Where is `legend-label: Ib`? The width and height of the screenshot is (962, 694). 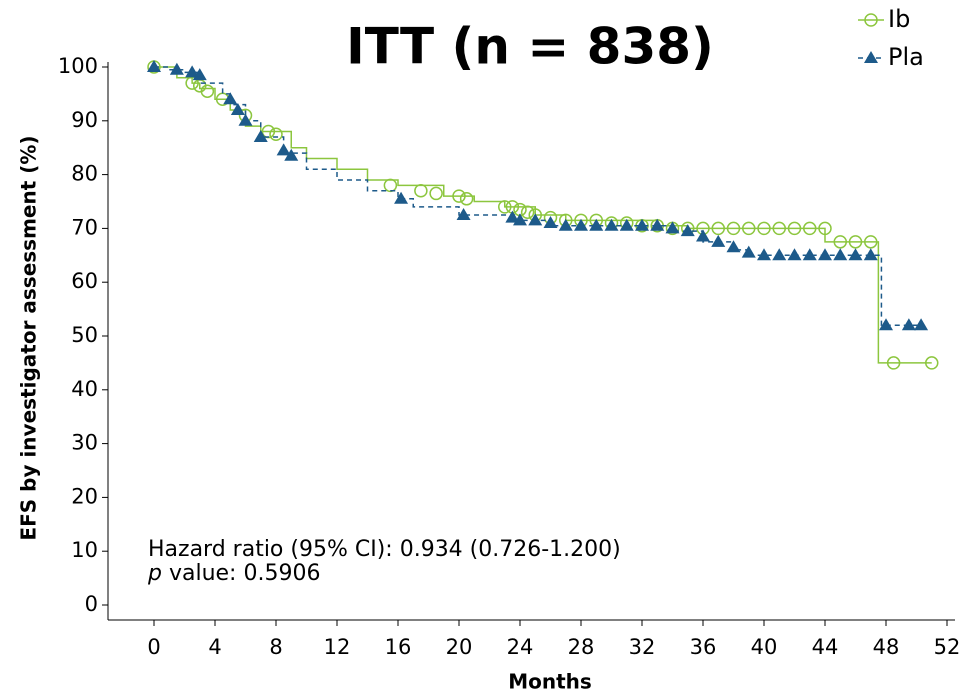 legend-label: Ib is located at coordinates (899, 19).